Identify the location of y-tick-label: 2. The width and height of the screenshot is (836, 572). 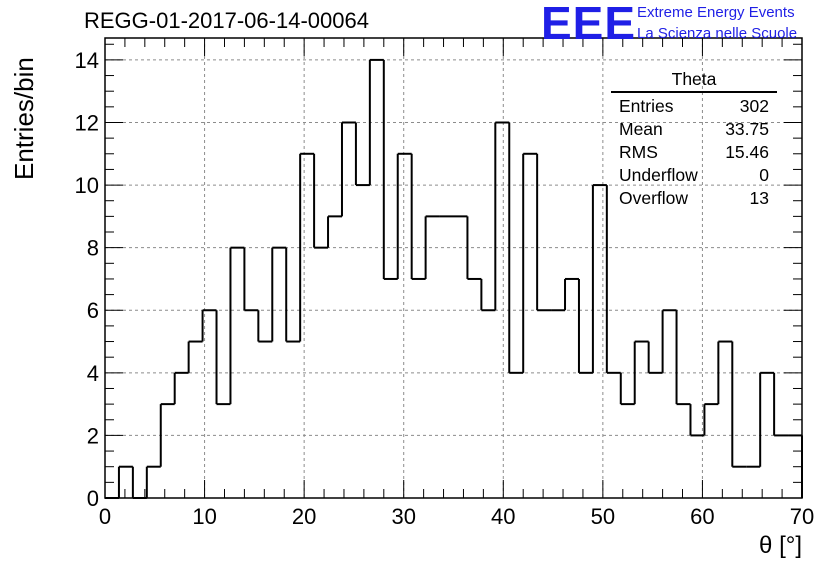
(93, 435).